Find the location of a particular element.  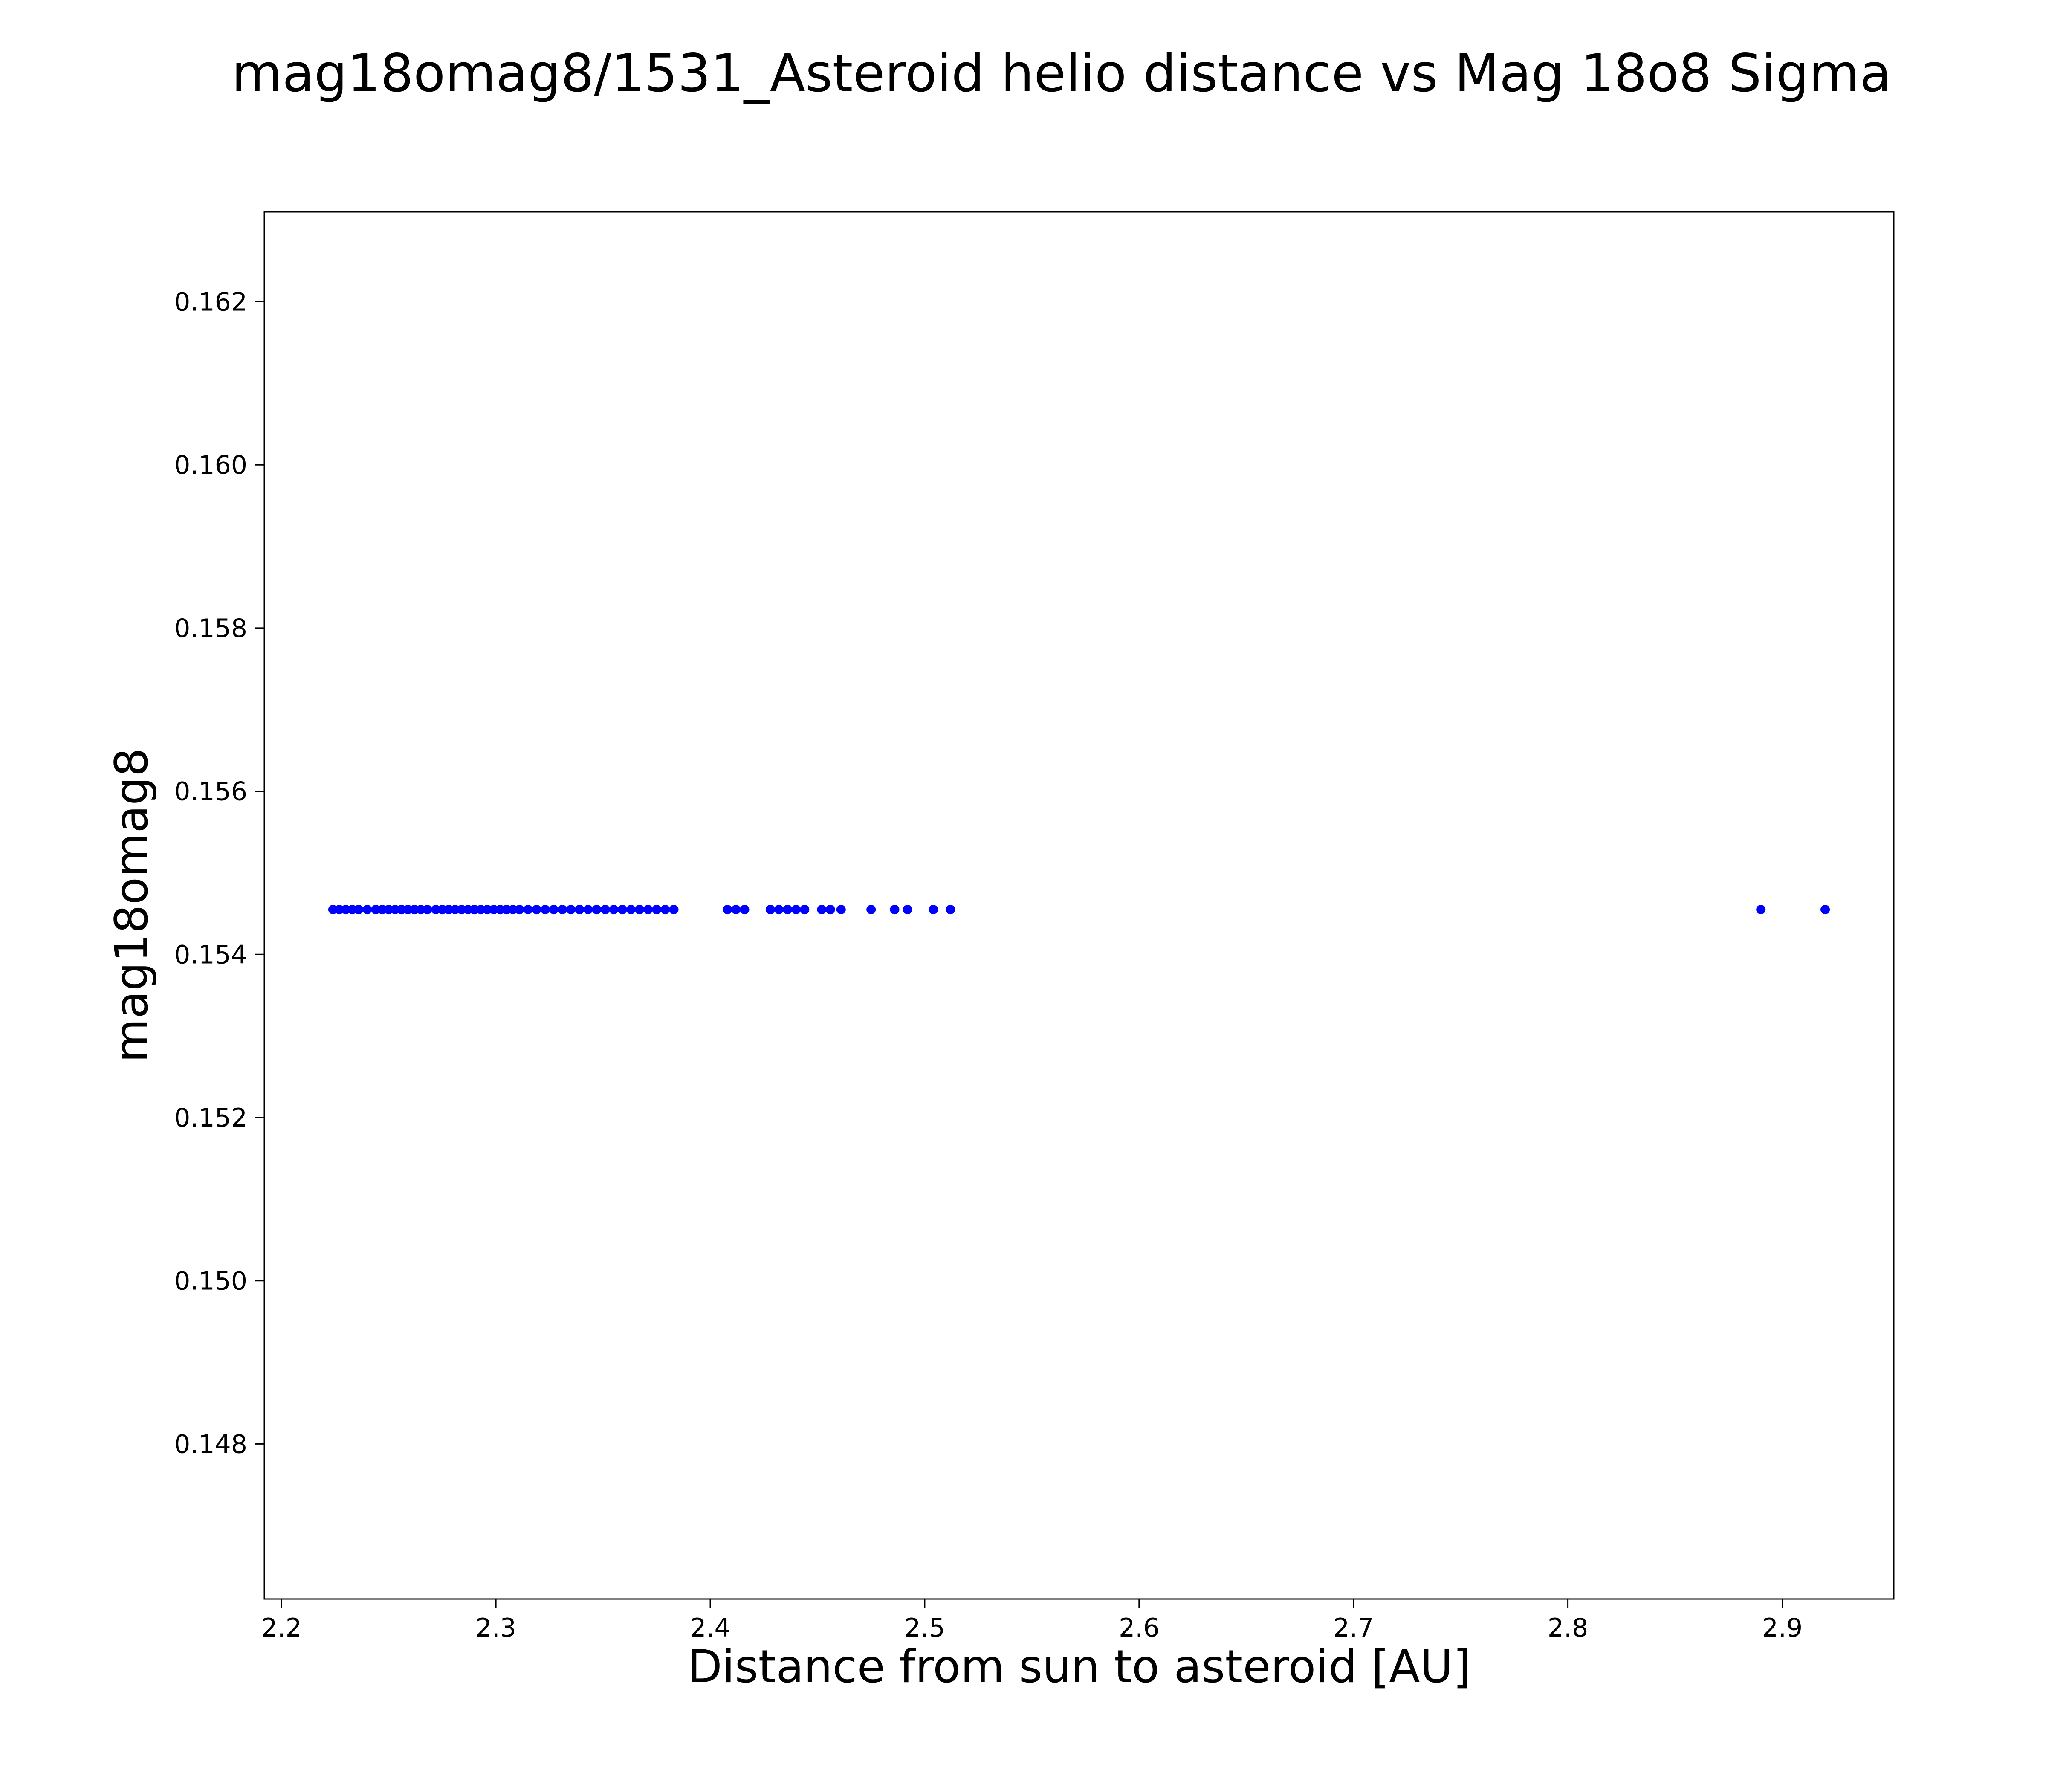

y-tick-label: 0.154 is located at coordinates (210, 955).